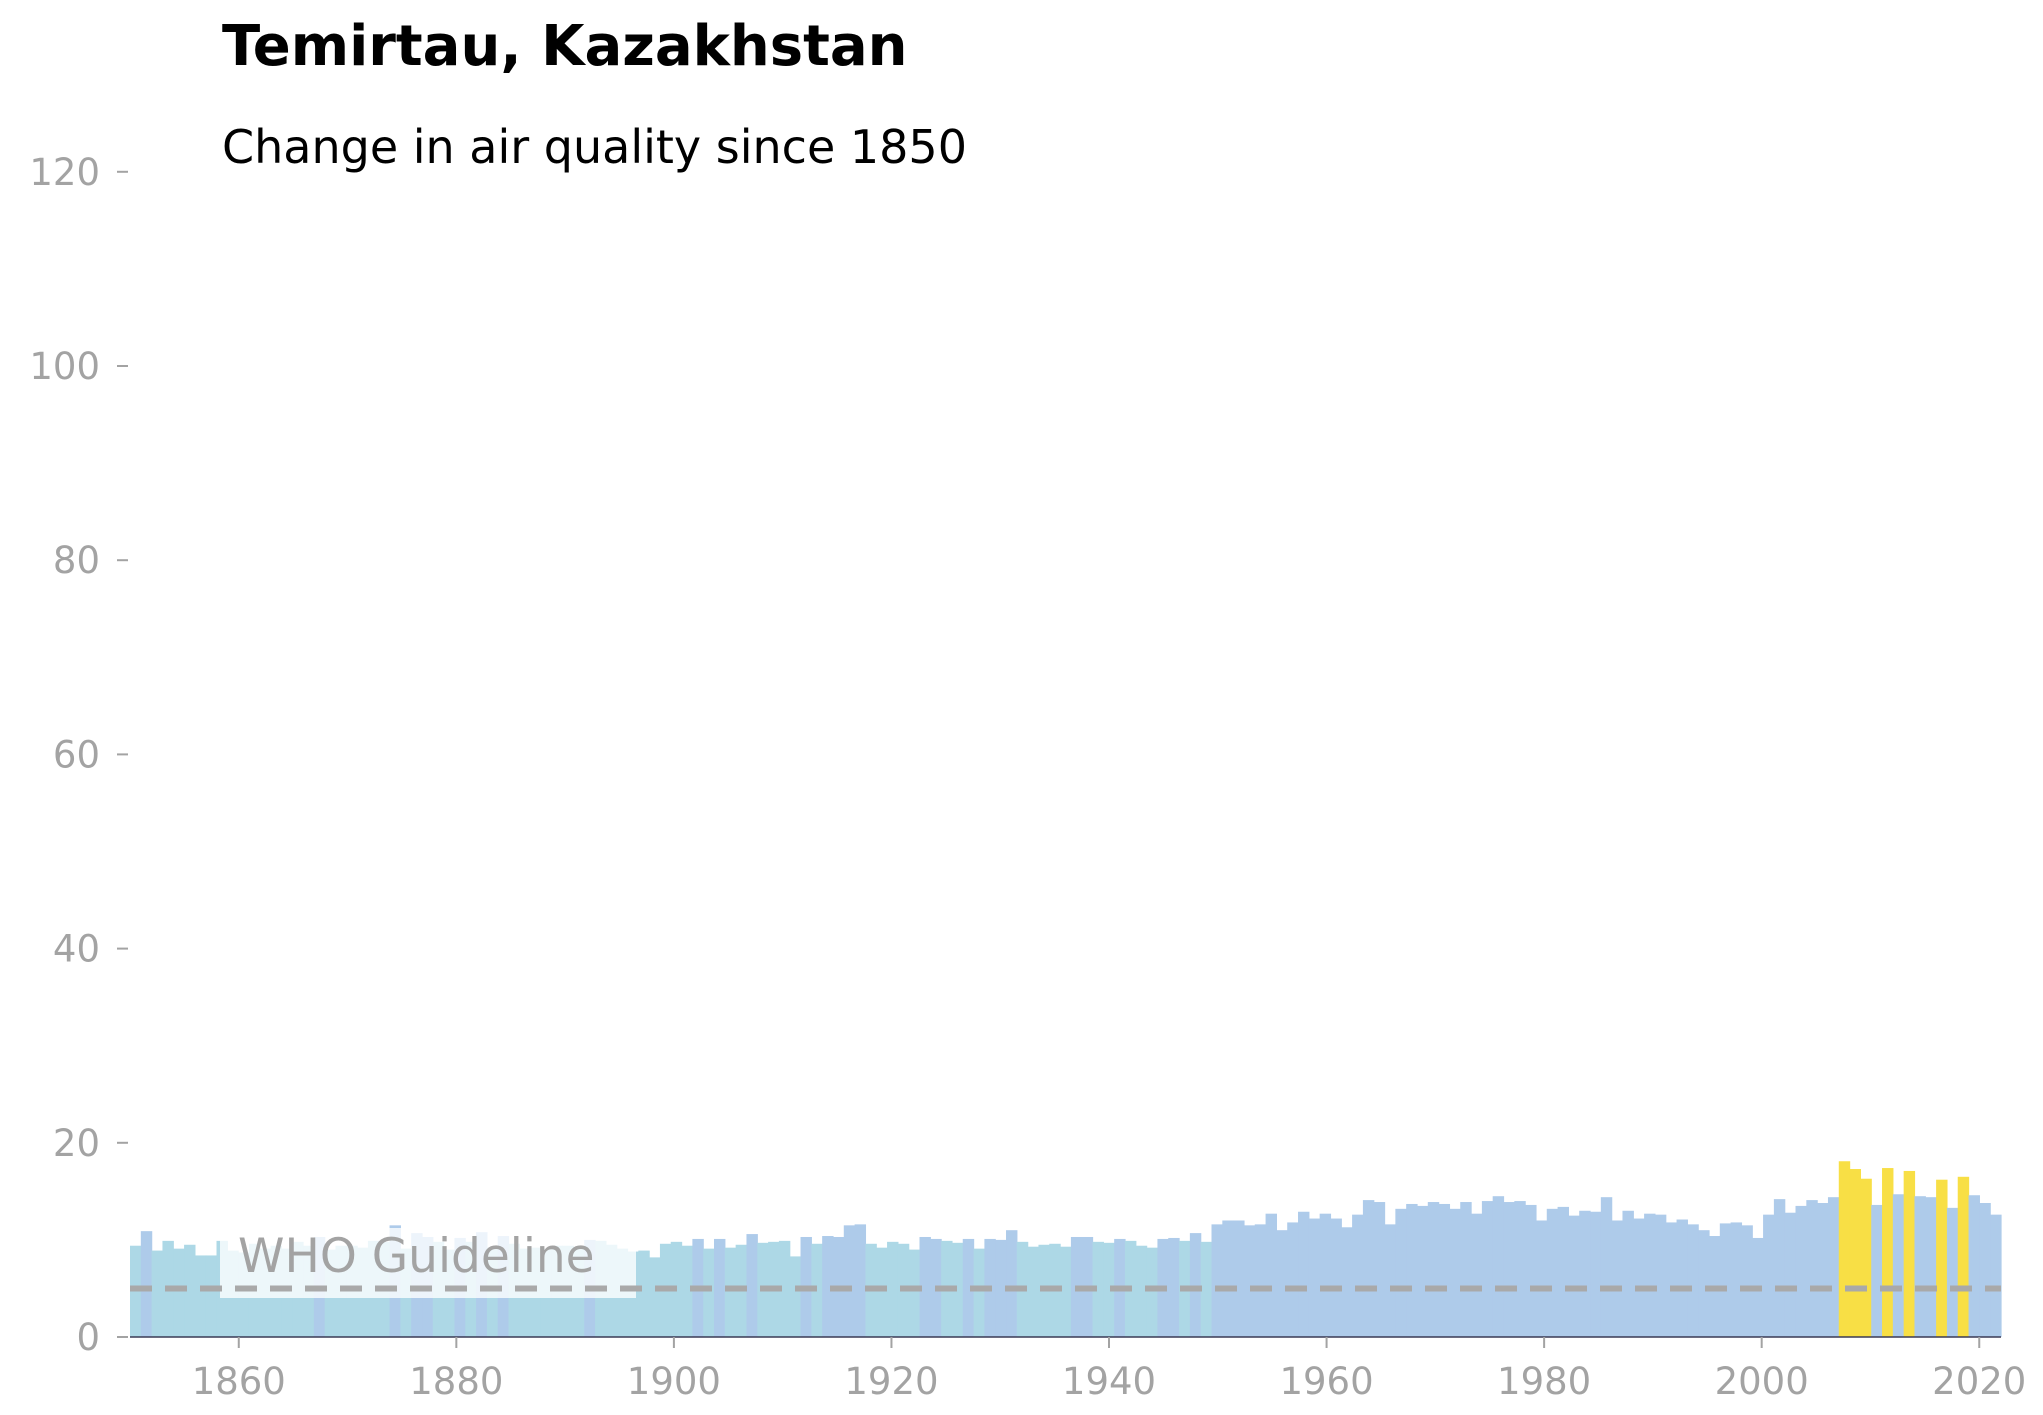 This screenshot has width=2043, height=1415. I want to click on bar-2008, so click(1844, 1249).